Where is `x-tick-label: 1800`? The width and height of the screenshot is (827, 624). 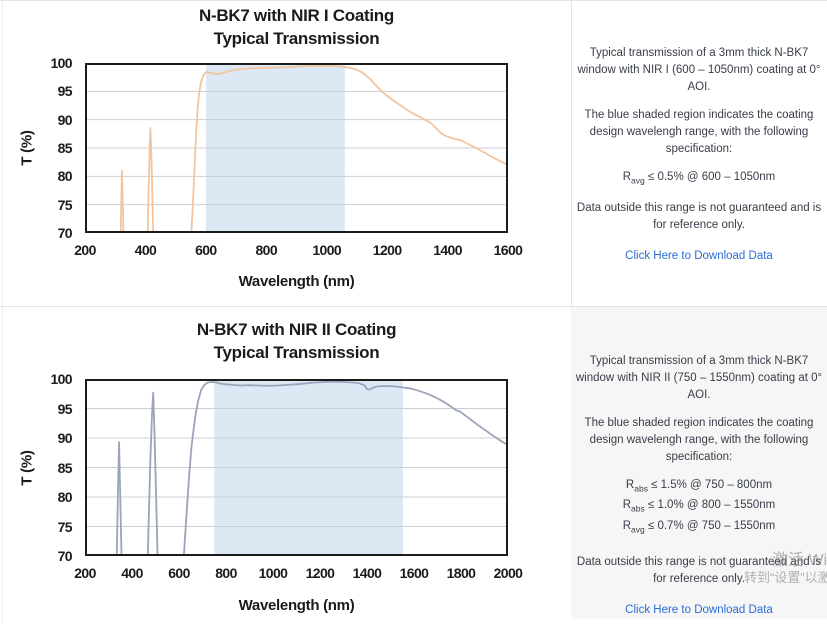
x-tick-label: 1800 is located at coordinates (461, 573).